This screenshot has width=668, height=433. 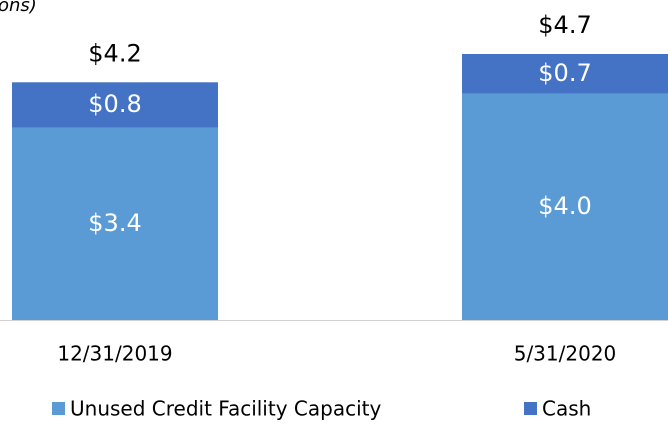 I want to click on total-label: $4.7, so click(x=564, y=25).